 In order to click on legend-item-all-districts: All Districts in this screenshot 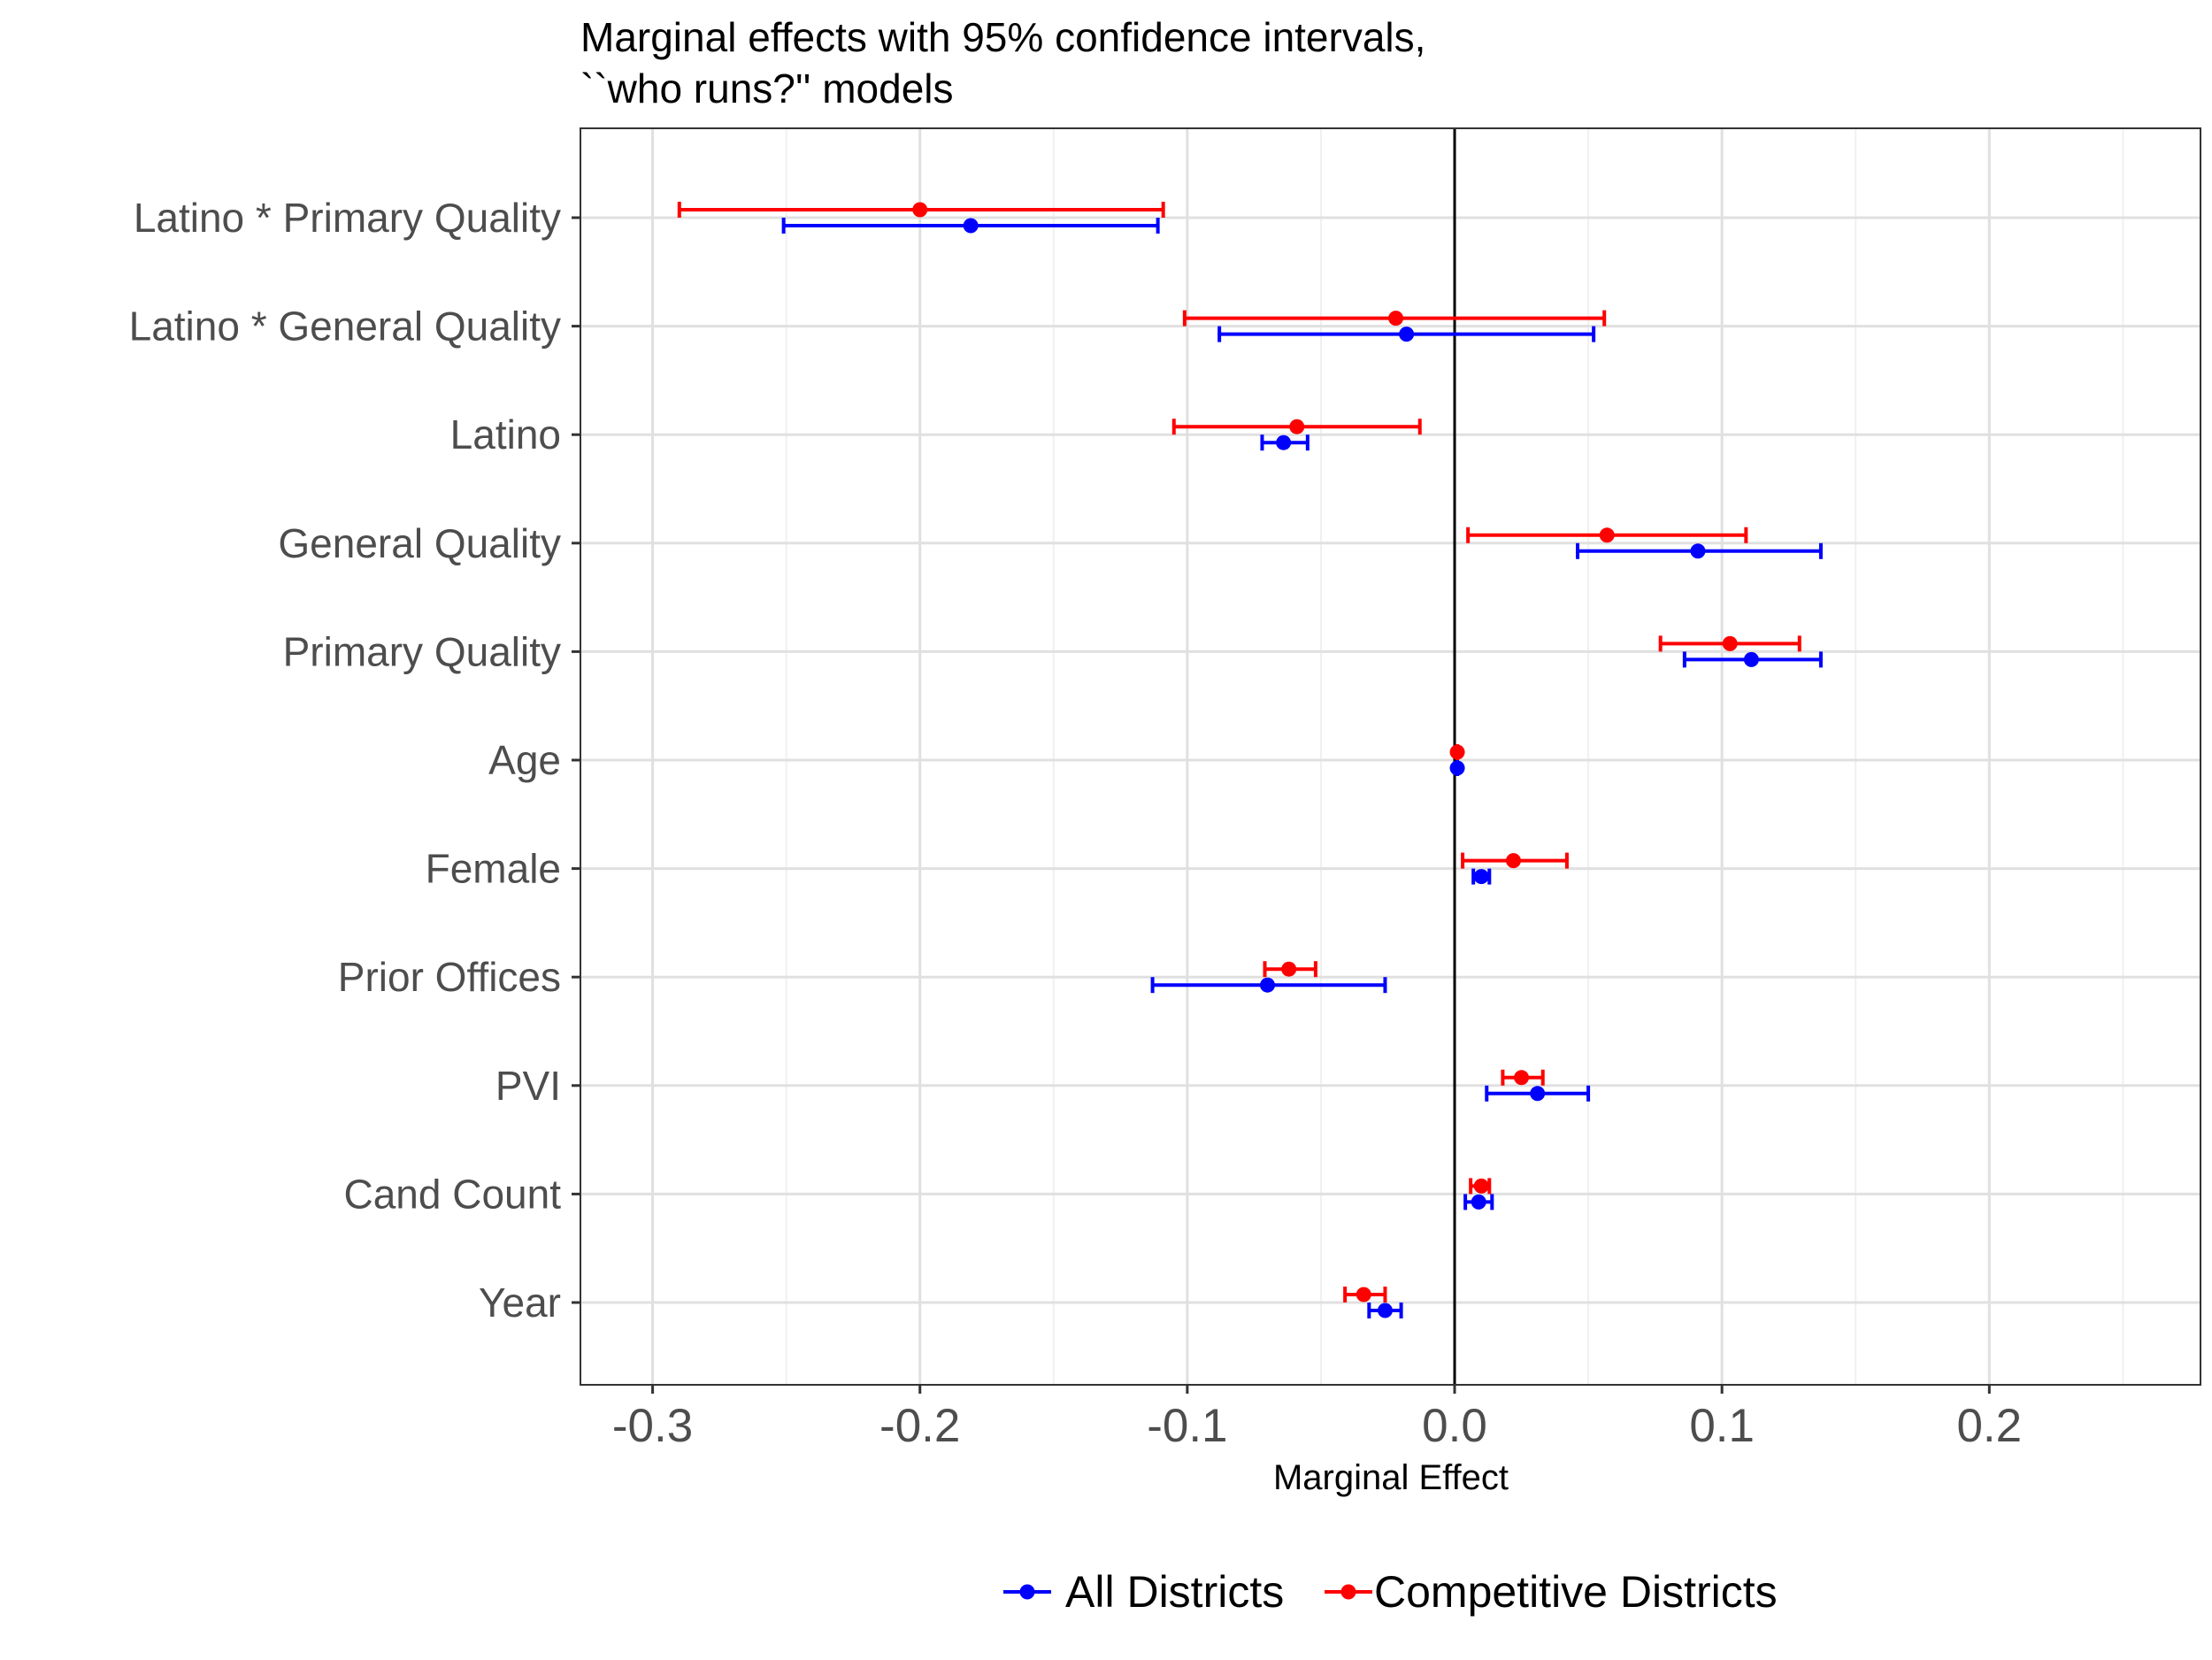, I will do `click(1144, 1592)`.